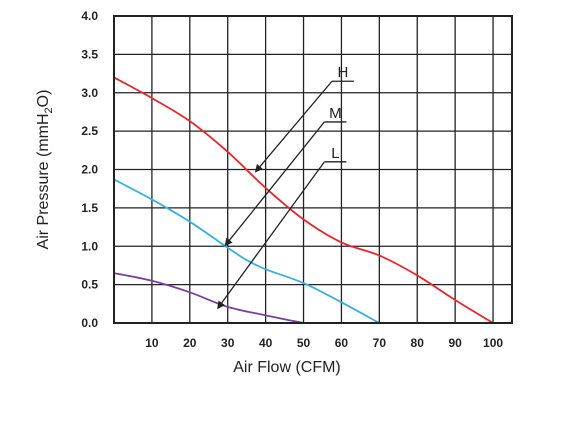  I want to click on y-tick-label: 0.0, so click(89, 323).